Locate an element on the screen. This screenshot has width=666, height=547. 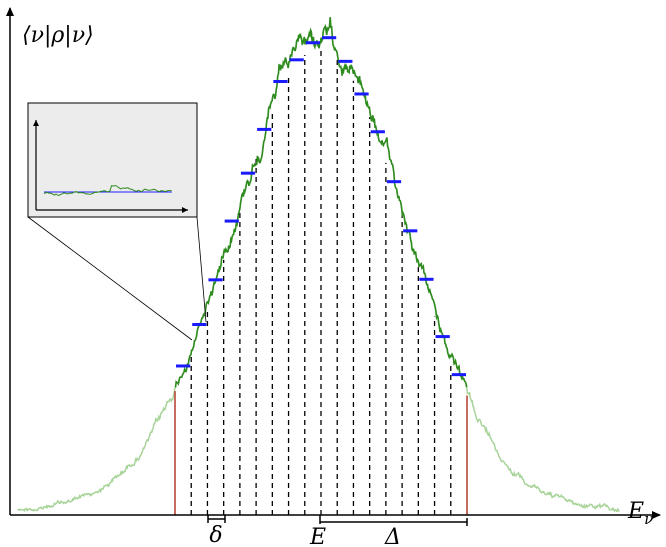
x-axis-label-sub: ν is located at coordinates (648, 519).